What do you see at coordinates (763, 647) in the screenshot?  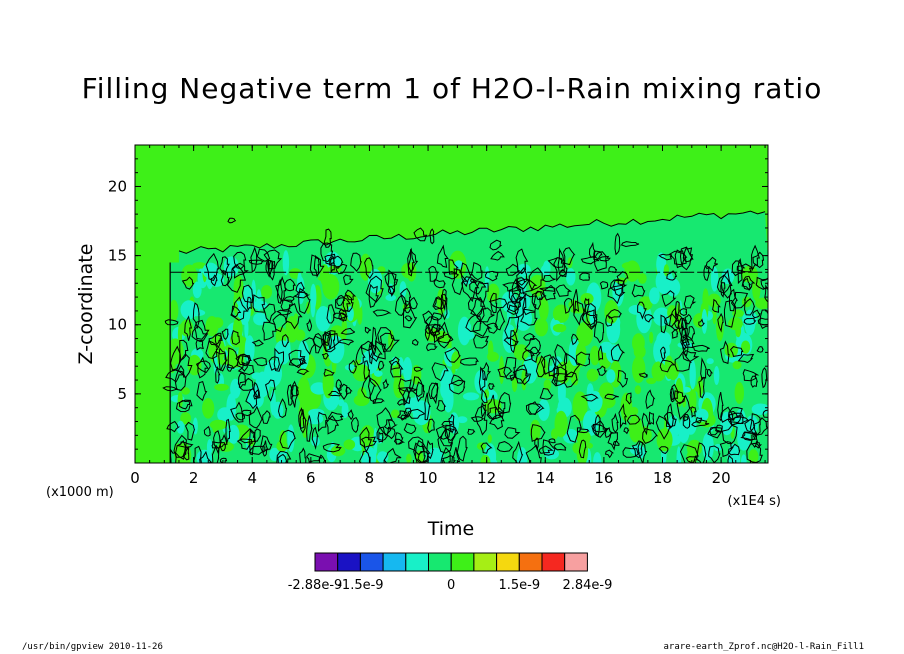 I see `footer-source: arare-earth_Zprof.nc@H2O-l-Rain_Fill1` at bounding box center [763, 647].